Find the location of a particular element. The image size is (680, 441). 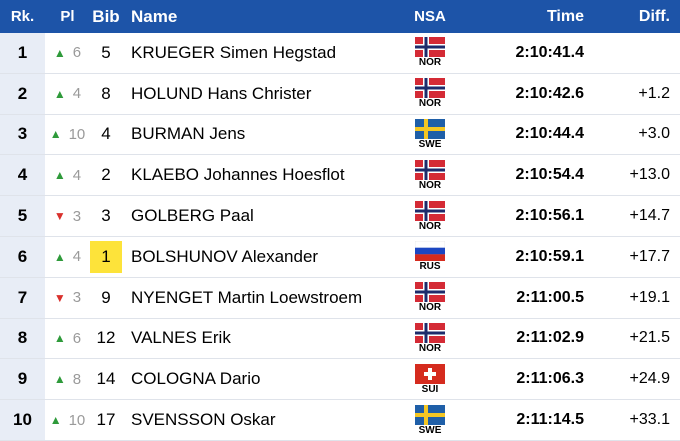

finish-time: 2:11:06.3 is located at coordinates (550, 379).